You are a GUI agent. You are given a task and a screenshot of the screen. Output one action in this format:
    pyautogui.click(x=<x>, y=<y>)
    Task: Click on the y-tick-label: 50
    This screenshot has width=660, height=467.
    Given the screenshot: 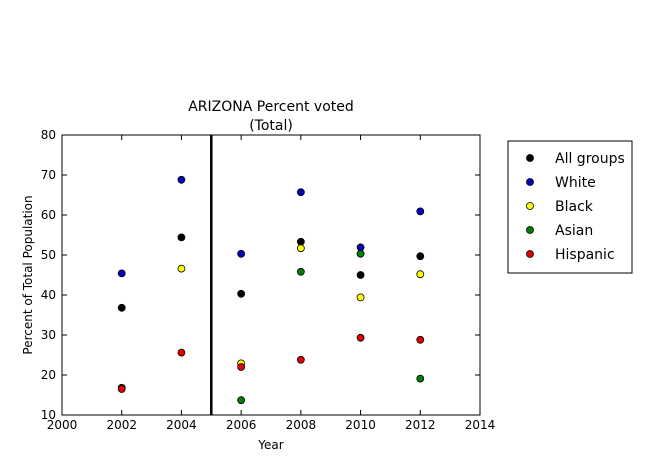 What is the action you would take?
    pyautogui.click(x=48, y=255)
    